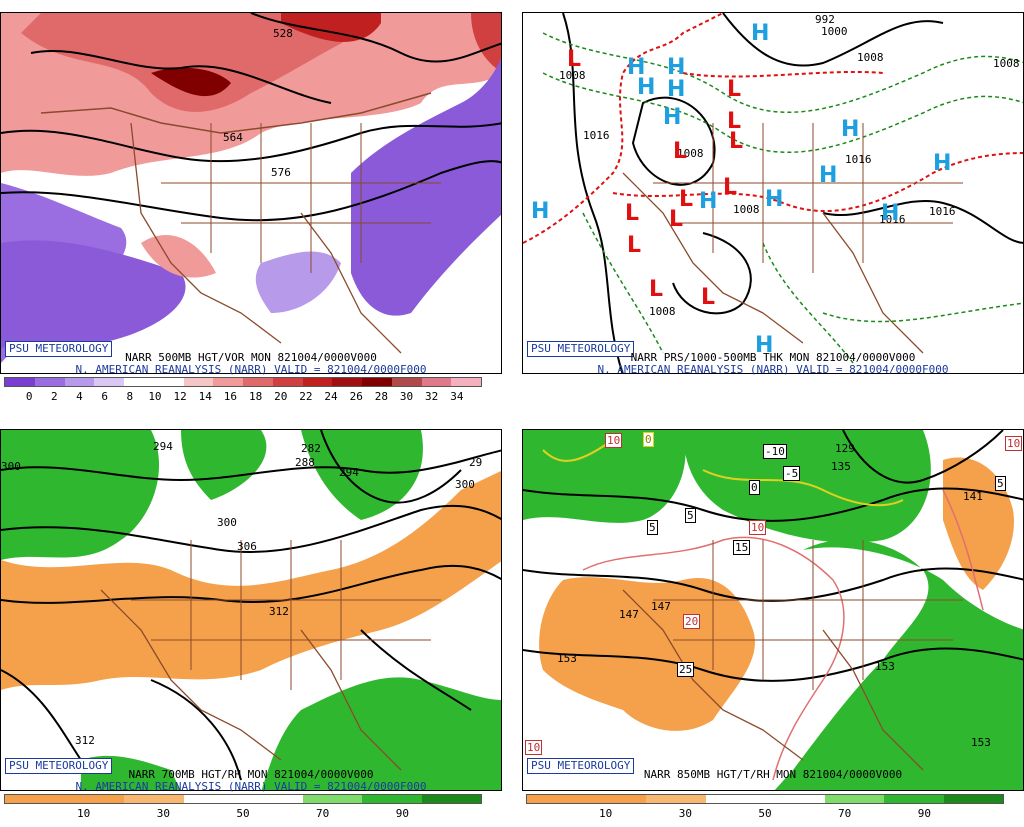 The image size is (1024, 827). Describe the element at coordinates (54, 396) in the screenshot. I see `colorbar-tick-label: 2` at that location.